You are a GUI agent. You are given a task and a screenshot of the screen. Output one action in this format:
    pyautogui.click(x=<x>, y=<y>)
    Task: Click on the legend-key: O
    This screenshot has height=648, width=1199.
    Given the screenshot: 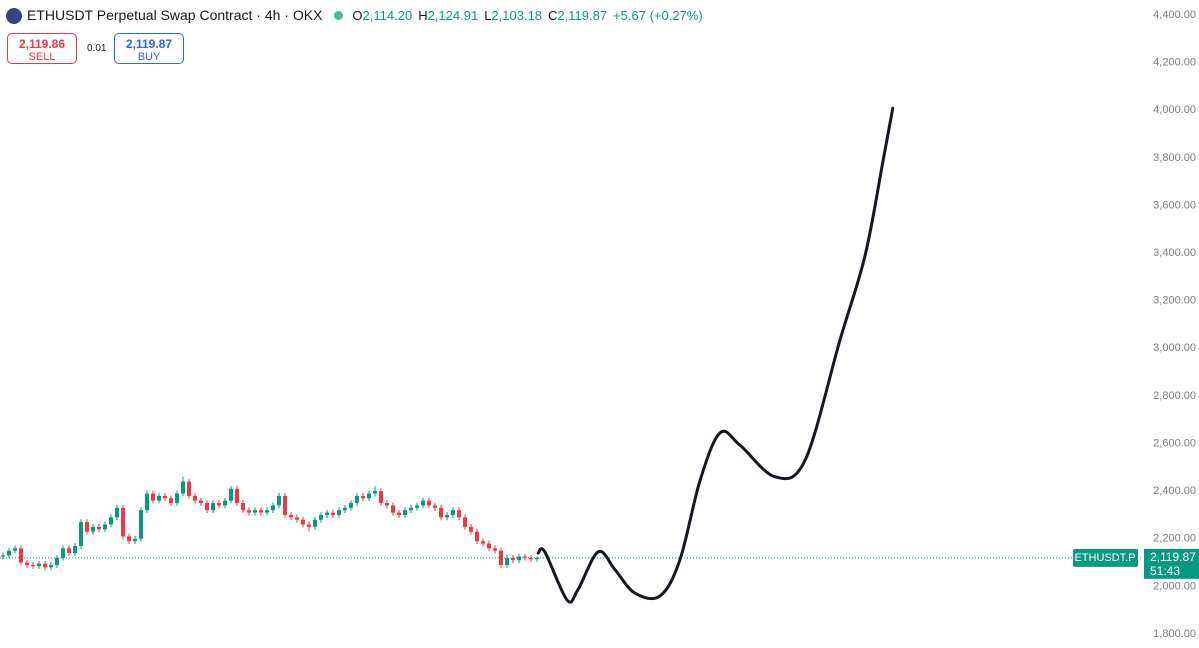 What is the action you would take?
    pyautogui.click(x=357, y=15)
    